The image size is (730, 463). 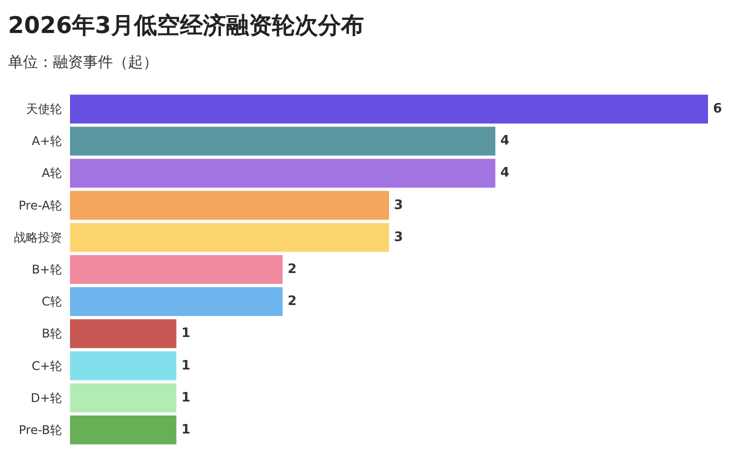 What do you see at coordinates (46, 397) in the screenshot?
I see `y-tick-label: D+轮` at bounding box center [46, 397].